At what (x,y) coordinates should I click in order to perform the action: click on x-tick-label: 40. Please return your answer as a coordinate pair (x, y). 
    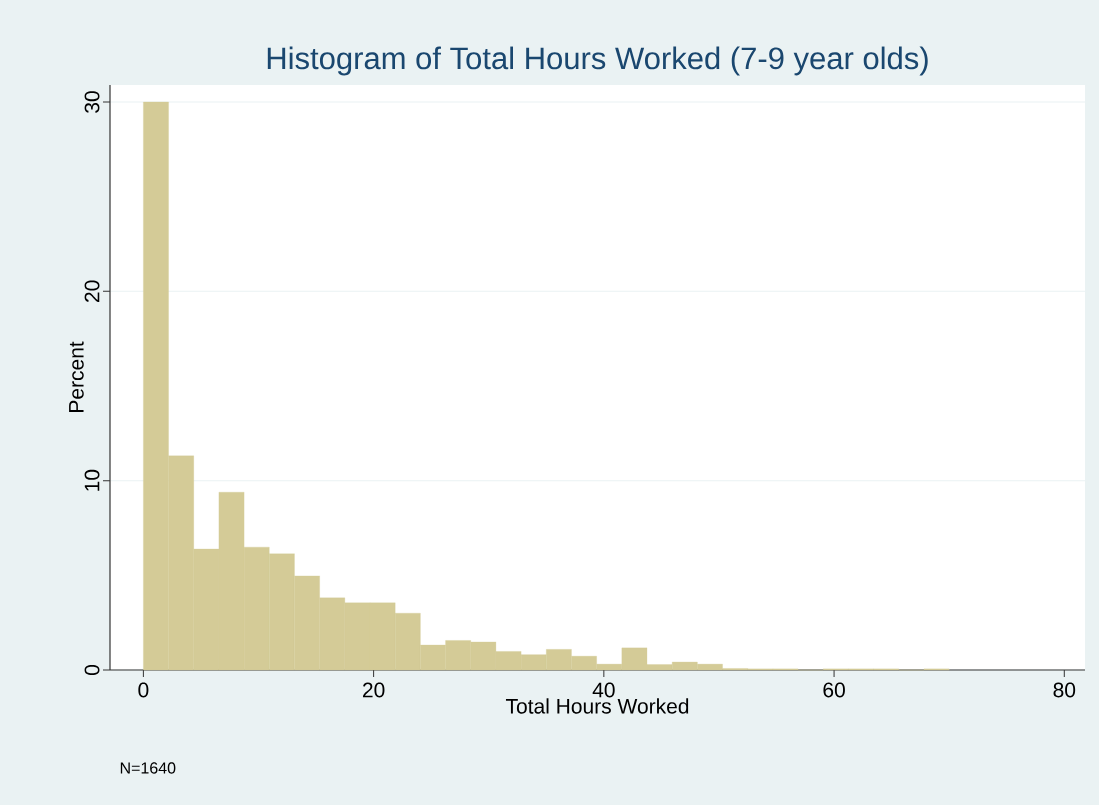
    Looking at the image, I should click on (603, 690).